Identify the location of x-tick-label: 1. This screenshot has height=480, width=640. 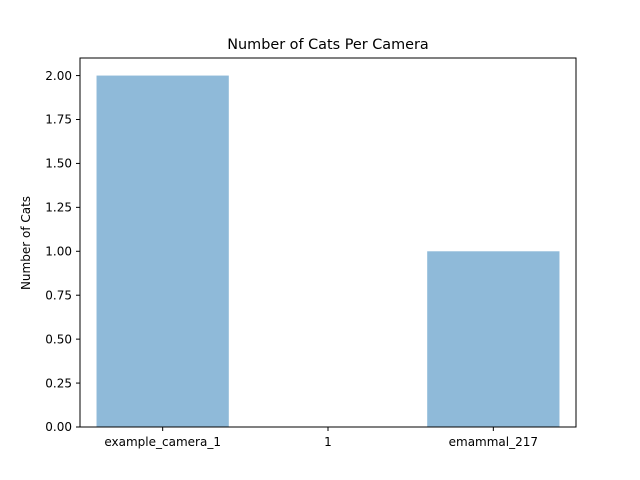
(328, 442).